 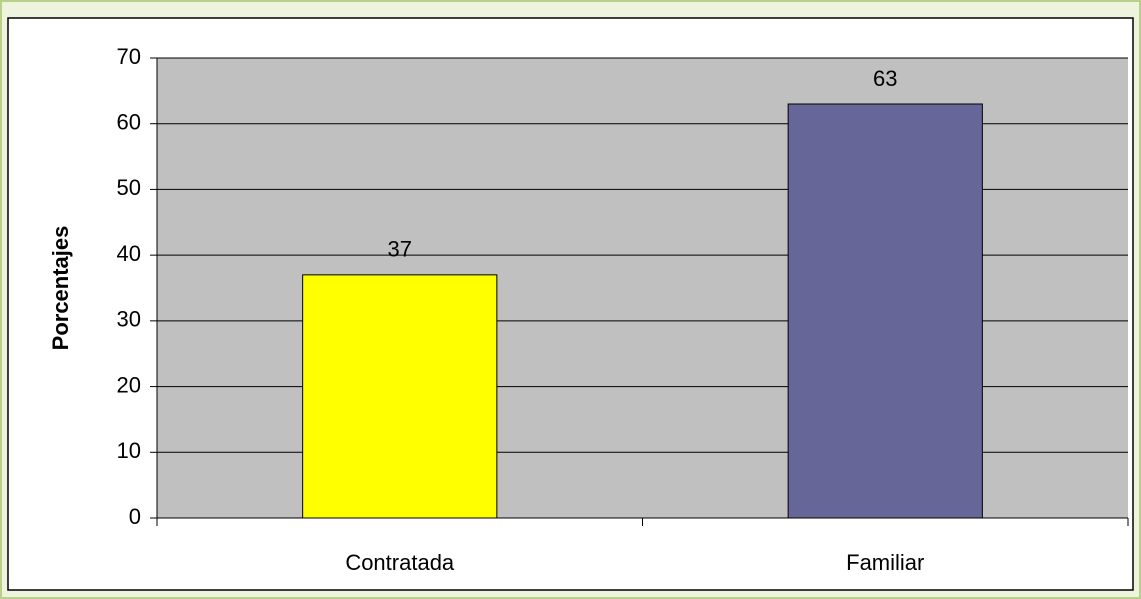 I want to click on y-tick-label: 50, so click(x=129, y=187).